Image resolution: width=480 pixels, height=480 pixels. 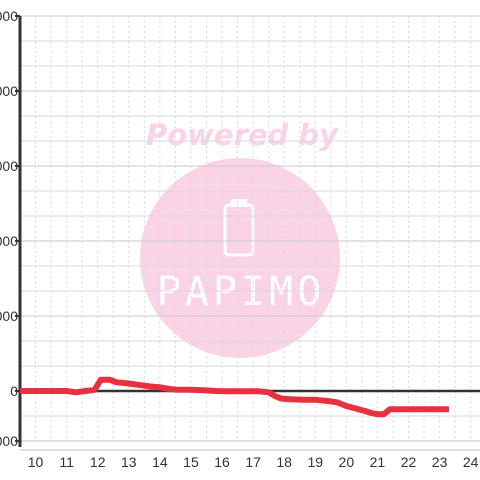 I want to click on series-line, so click(x=234, y=397).